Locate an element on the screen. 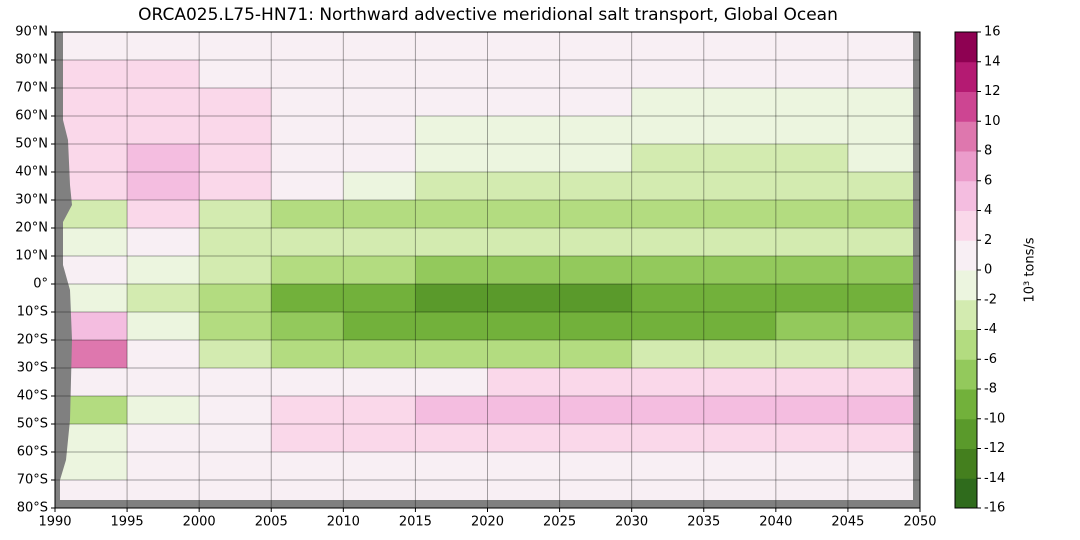 Image resolution: width=1080 pixels, height=540 pixels. colorbar-tick-label: -4 is located at coordinates (990, 329).